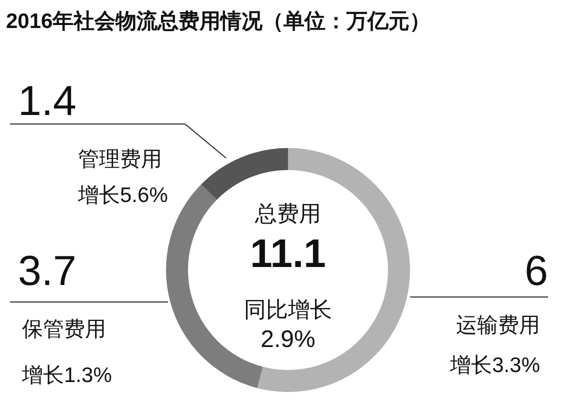 The image size is (568, 403). I want to click on slice-label: 运输费用, so click(498, 325).